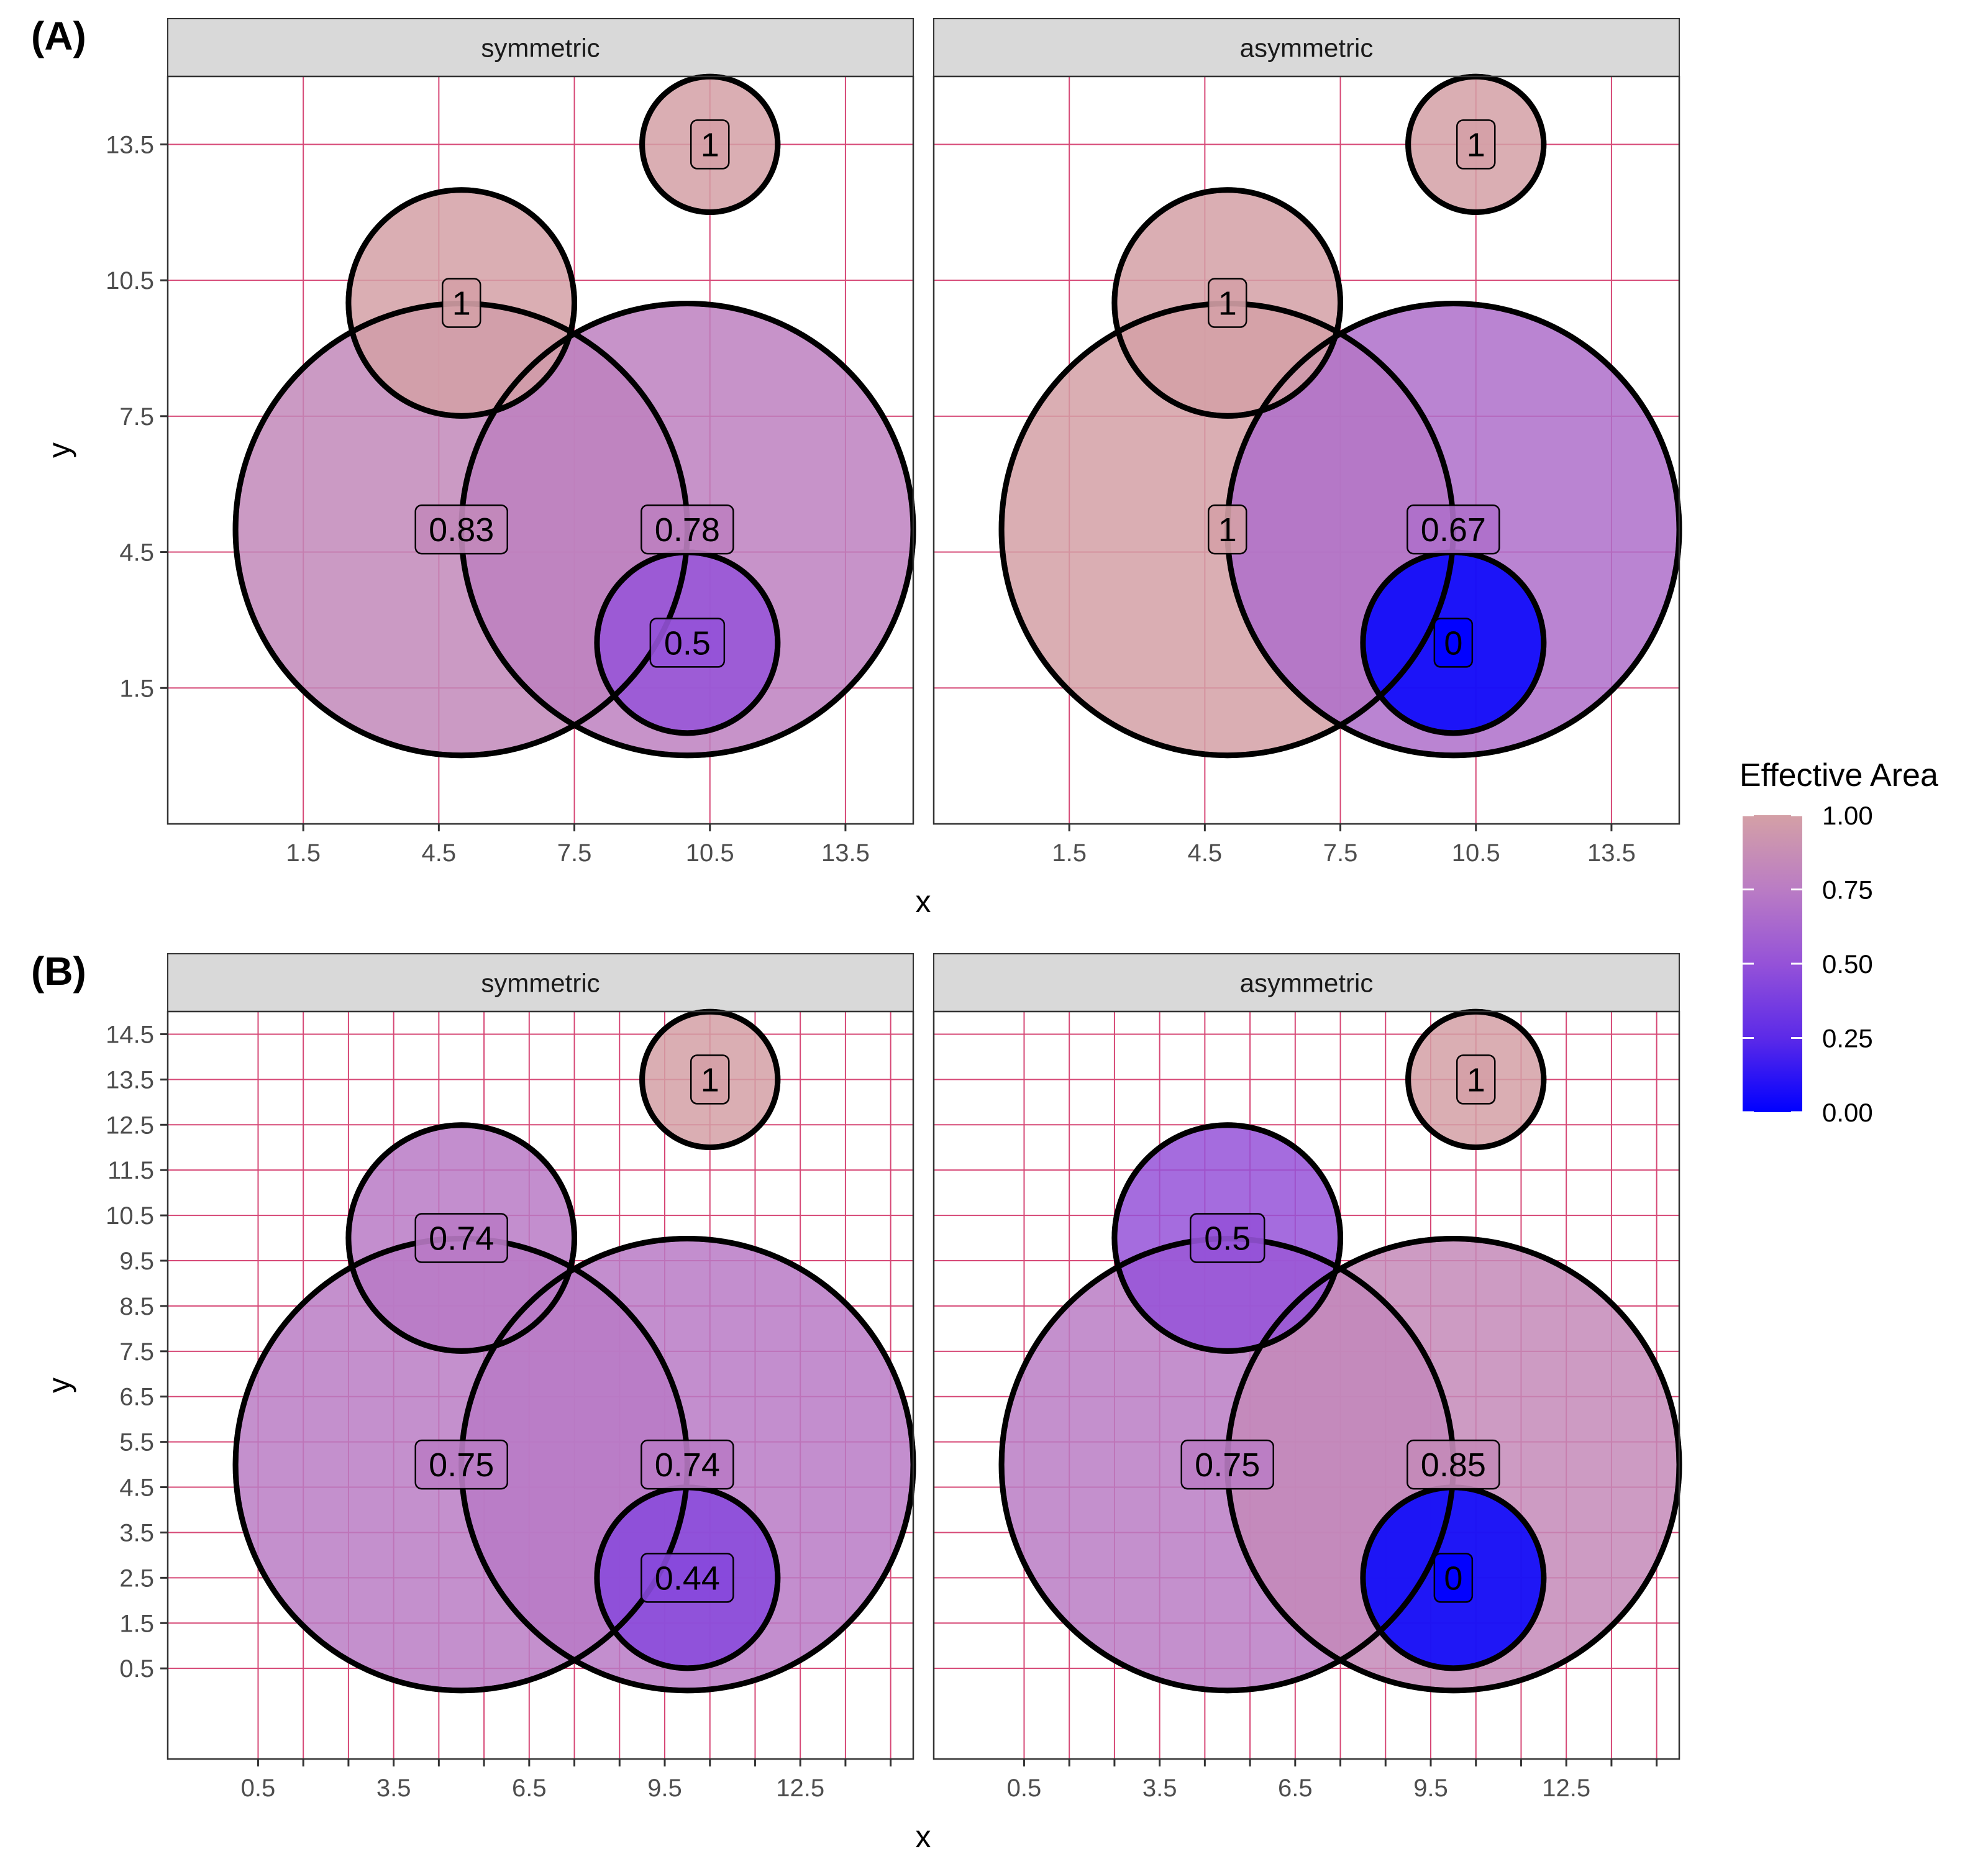  What do you see at coordinates (1839, 775) in the screenshot?
I see `legend-title: Effective Area` at bounding box center [1839, 775].